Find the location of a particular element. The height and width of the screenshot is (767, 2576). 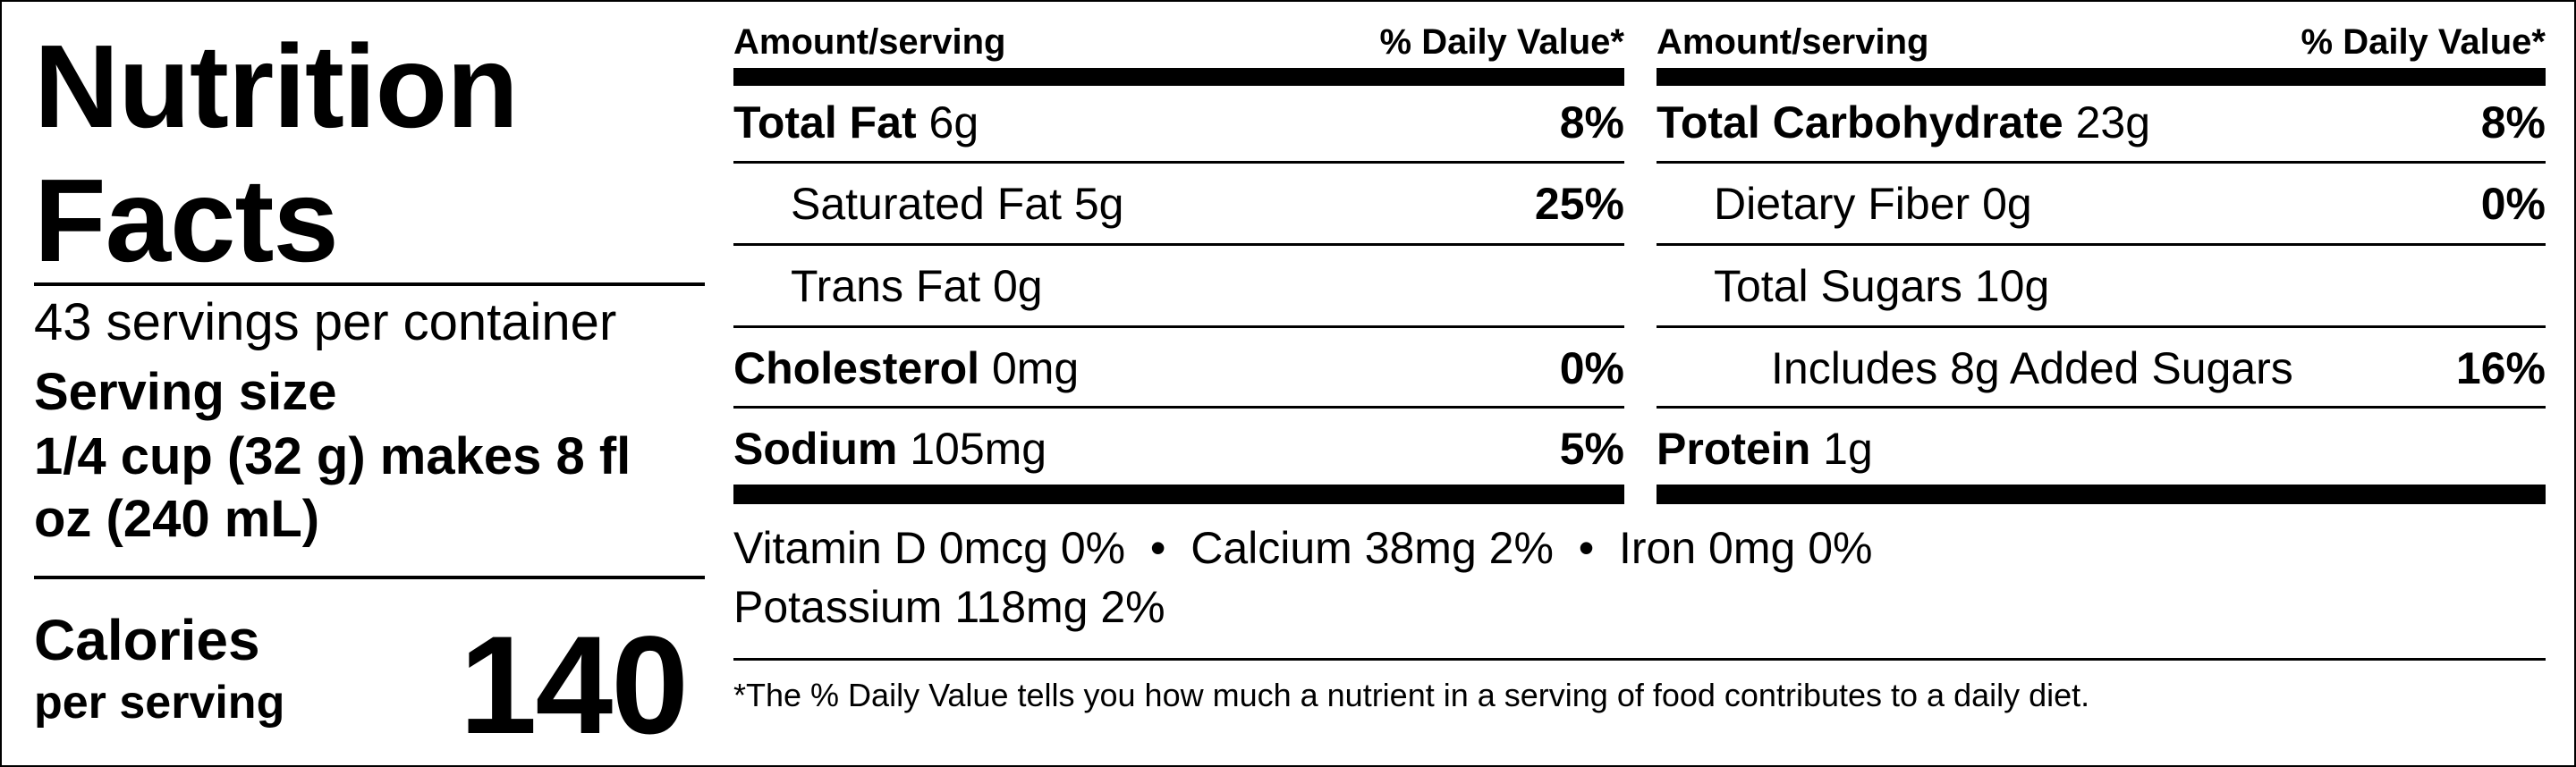

serving-size-label: Serving size is located at coordinates (185, 392).